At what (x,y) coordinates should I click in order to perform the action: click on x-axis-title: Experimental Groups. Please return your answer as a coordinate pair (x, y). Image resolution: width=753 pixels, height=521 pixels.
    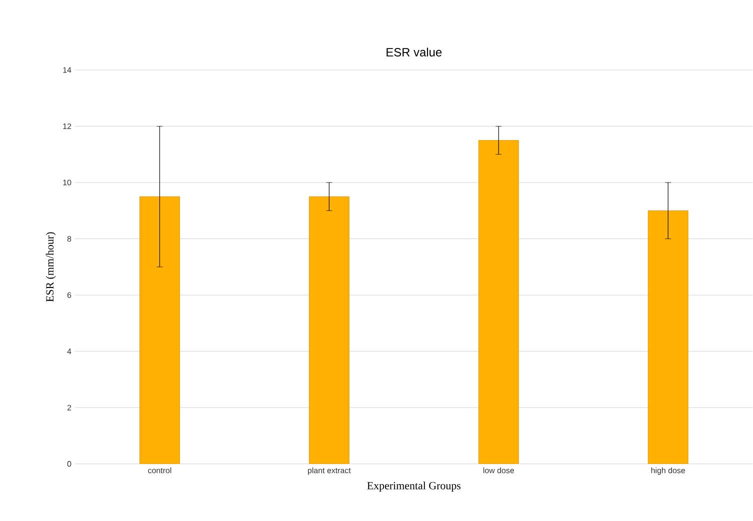
    Looking at the image, I should click on (413, 487).